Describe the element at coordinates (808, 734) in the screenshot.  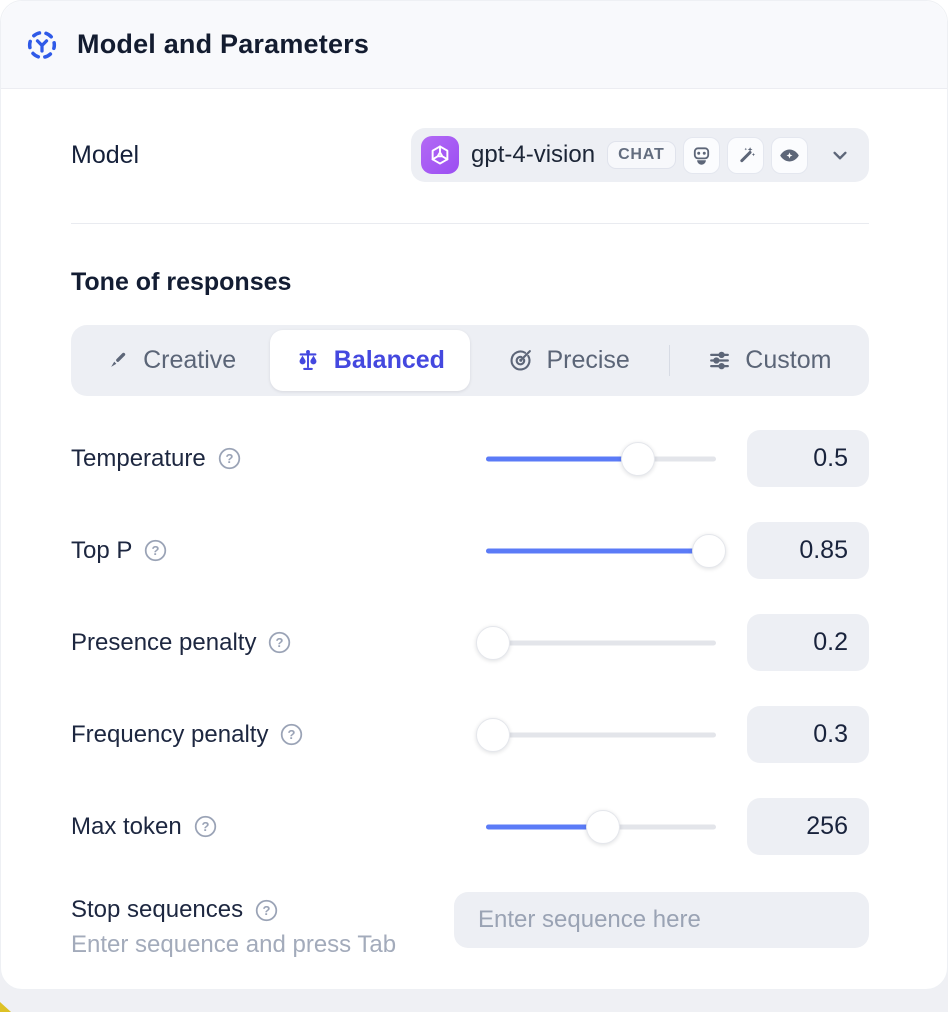
I see `frequency-penalty-value: 0.3` at that location.